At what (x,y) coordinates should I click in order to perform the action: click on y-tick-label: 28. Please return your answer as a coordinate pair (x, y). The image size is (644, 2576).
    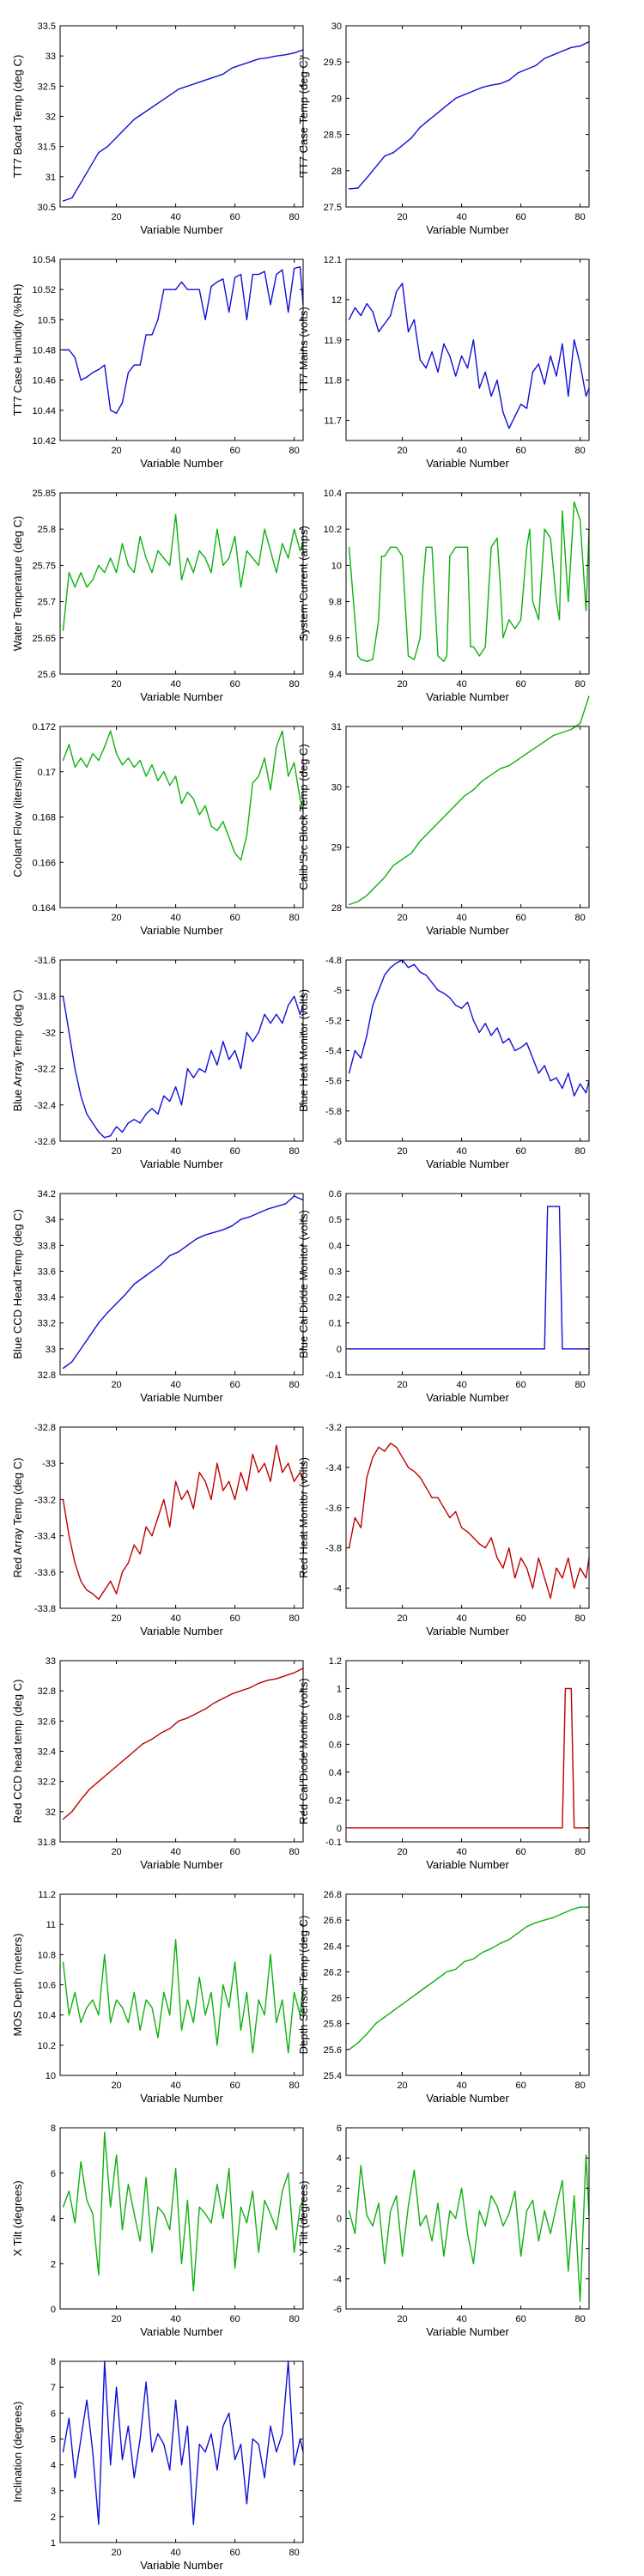
    Looking at the image, I should click on (336, 172).